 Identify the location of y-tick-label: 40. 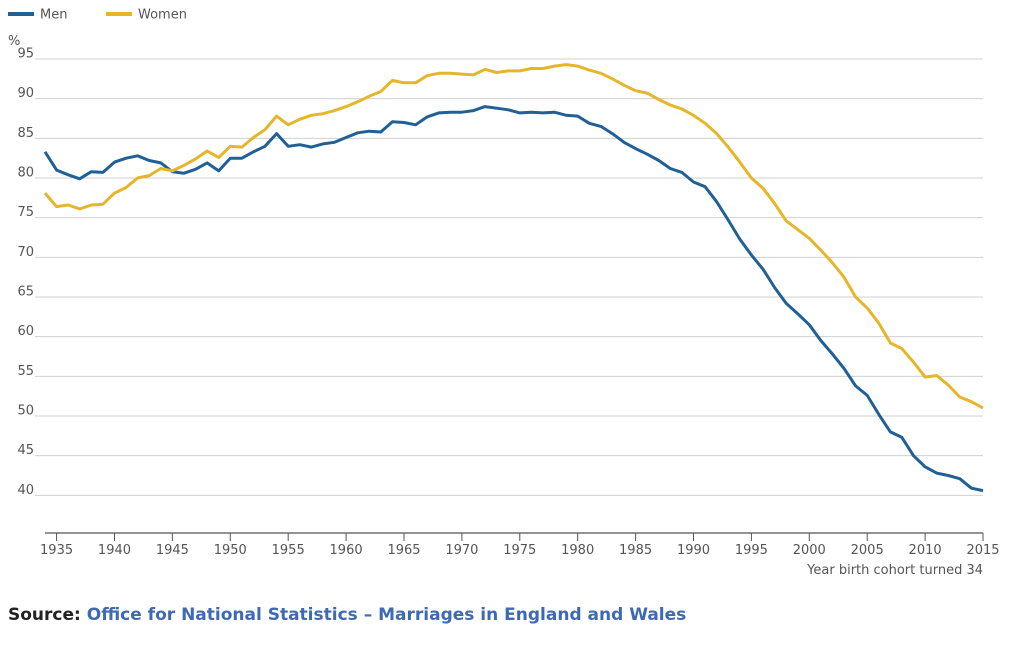
(25, 490).